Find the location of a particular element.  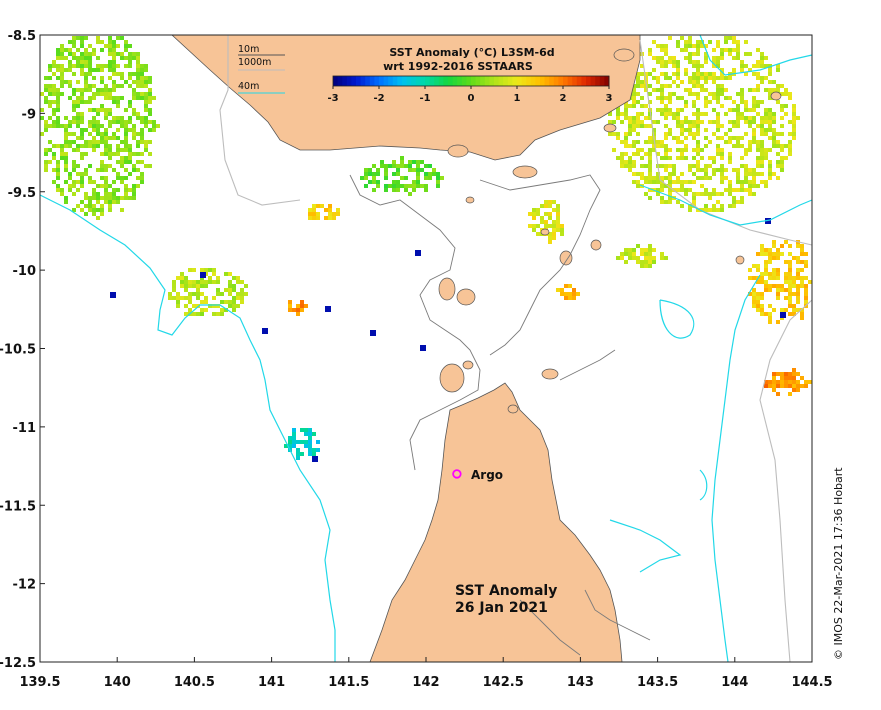

x-tick-label: 144 is located at coordinates (734, 682).